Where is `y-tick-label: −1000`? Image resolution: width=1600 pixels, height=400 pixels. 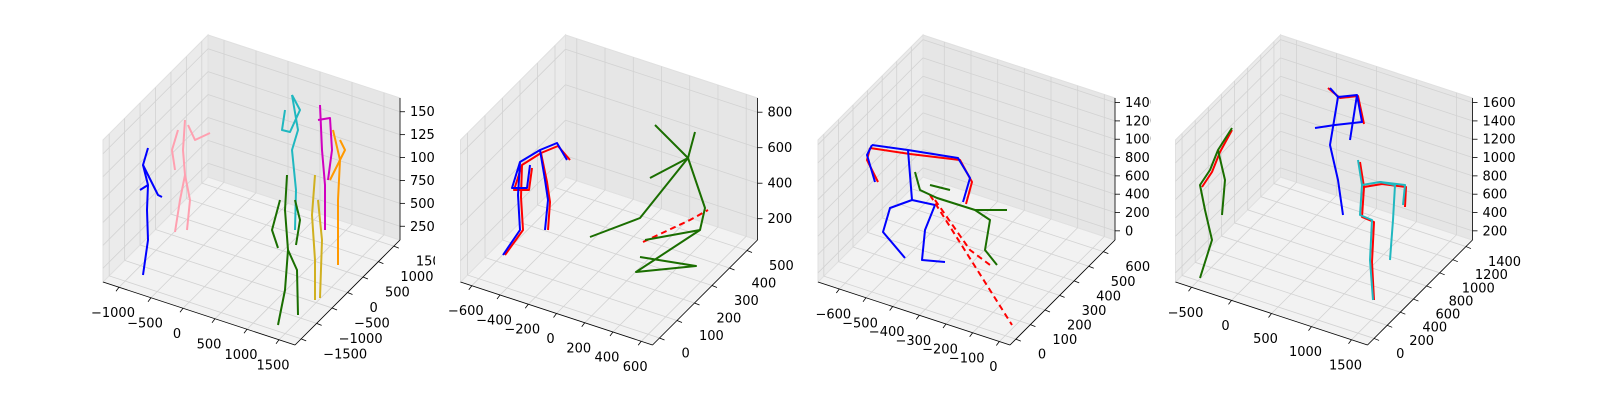
y-tick-label: −1000 is located at coordinates (361, 339).